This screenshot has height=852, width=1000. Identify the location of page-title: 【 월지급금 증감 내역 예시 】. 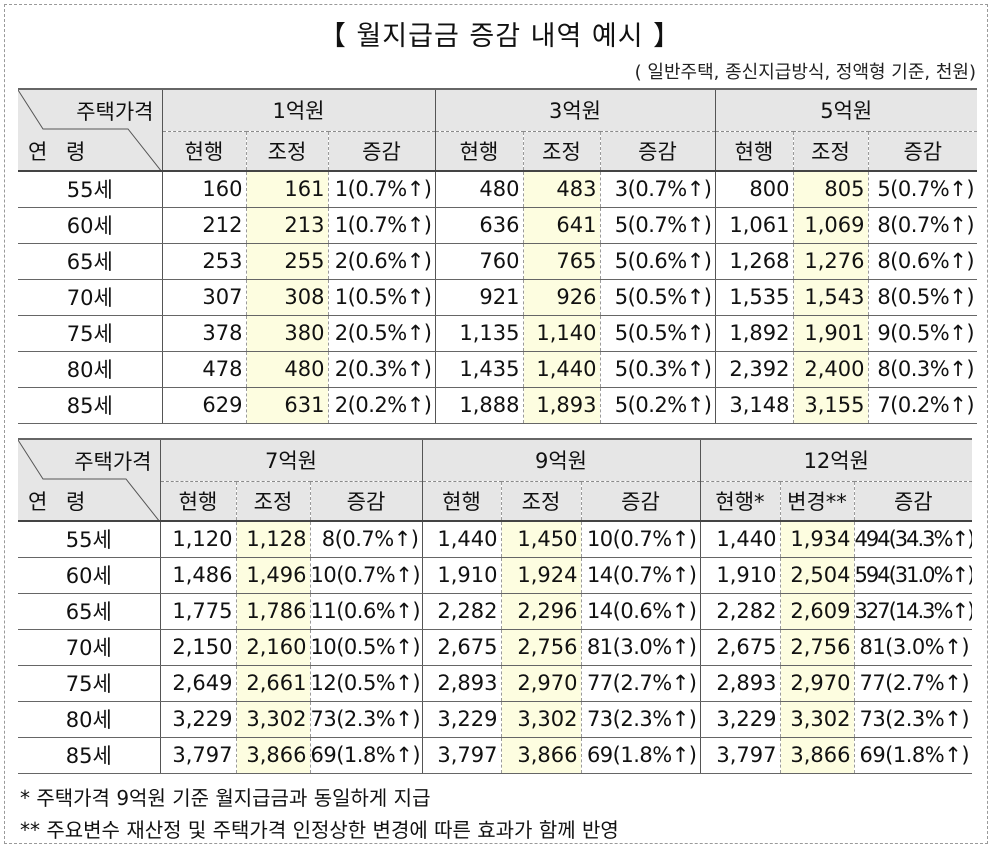
(500, 36).